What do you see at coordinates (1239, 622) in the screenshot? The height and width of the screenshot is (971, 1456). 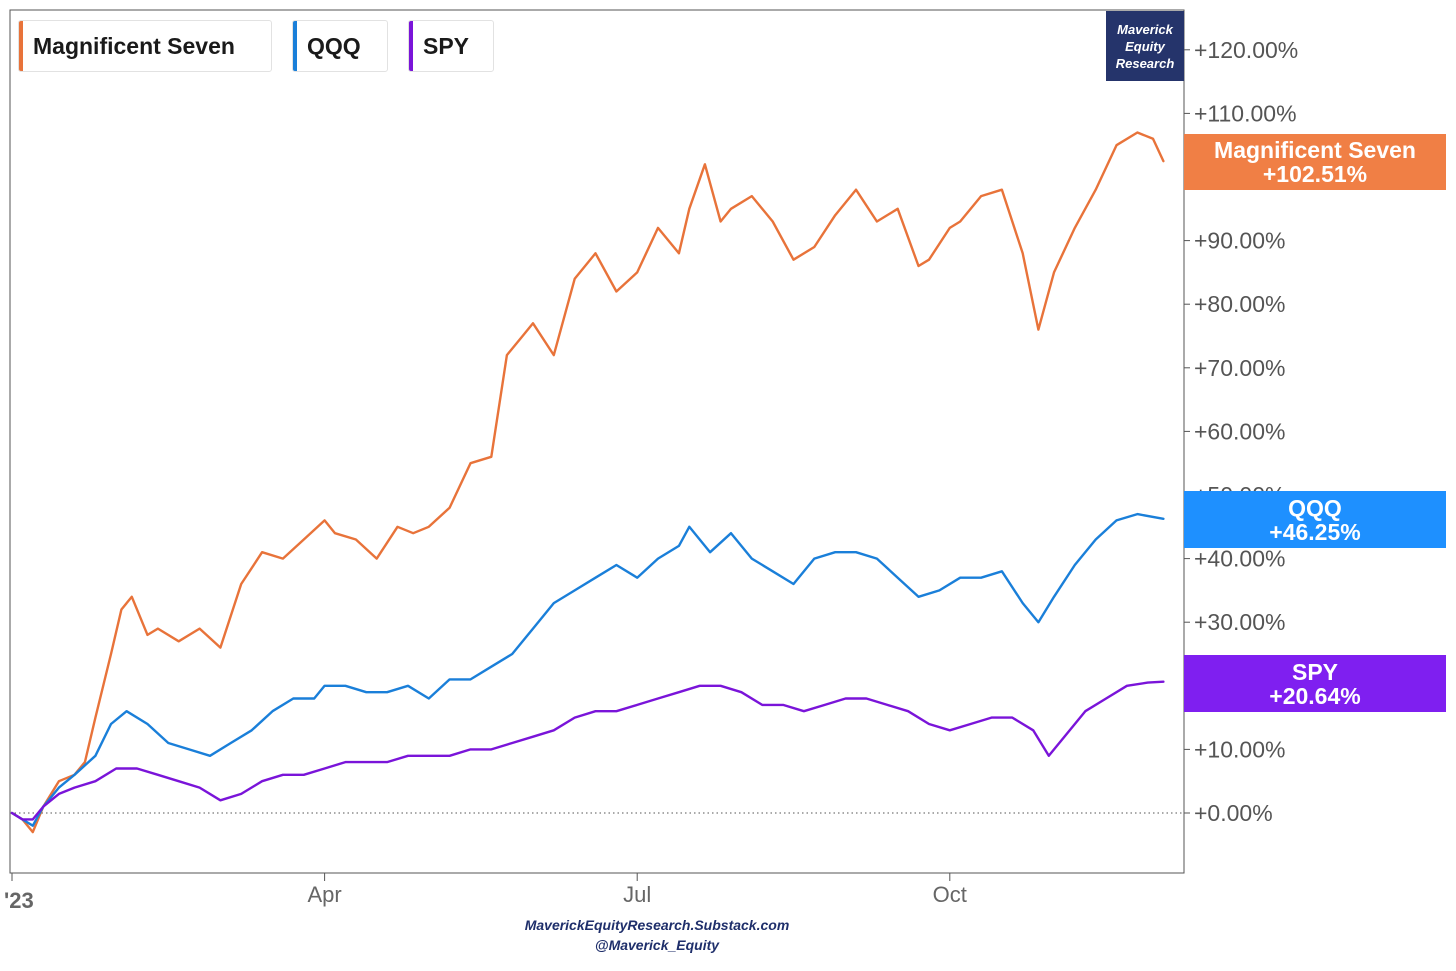 I see `y-tick-label: +30.00%` at bounding box center [1239, 622].